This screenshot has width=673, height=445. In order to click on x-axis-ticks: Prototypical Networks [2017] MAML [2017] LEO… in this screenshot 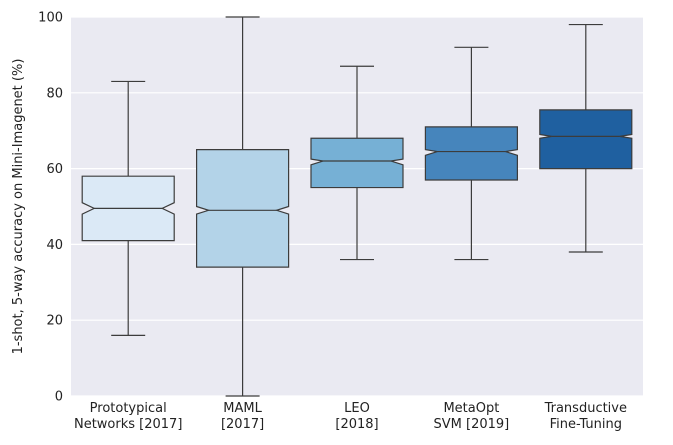, I will do `click(350, 416)`.